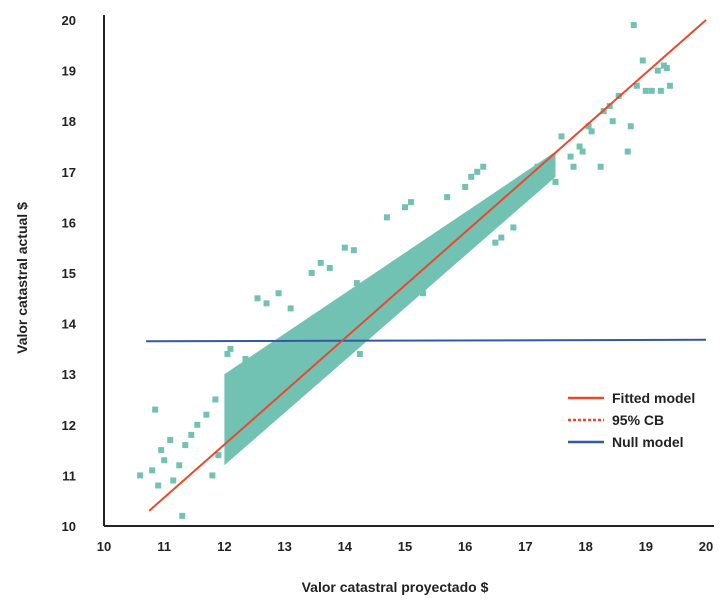  I want to click on y-tick-label: 10, so click(69, 526).